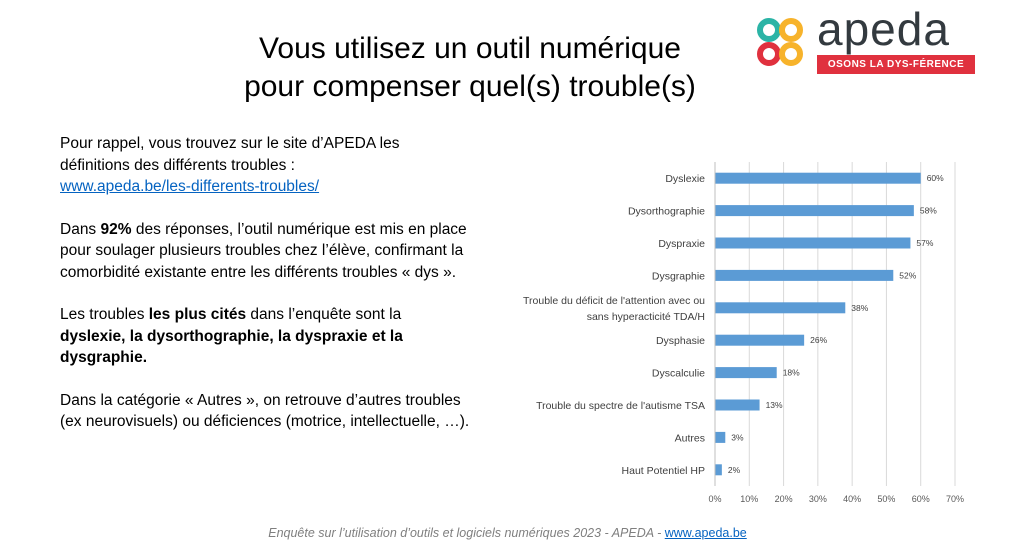 This screenshot has width=1015, height=546. Describe the element at coordinates (646, 317) in the screenshot. I see `category-label: sans hyperacticité TDA/H` at that location.